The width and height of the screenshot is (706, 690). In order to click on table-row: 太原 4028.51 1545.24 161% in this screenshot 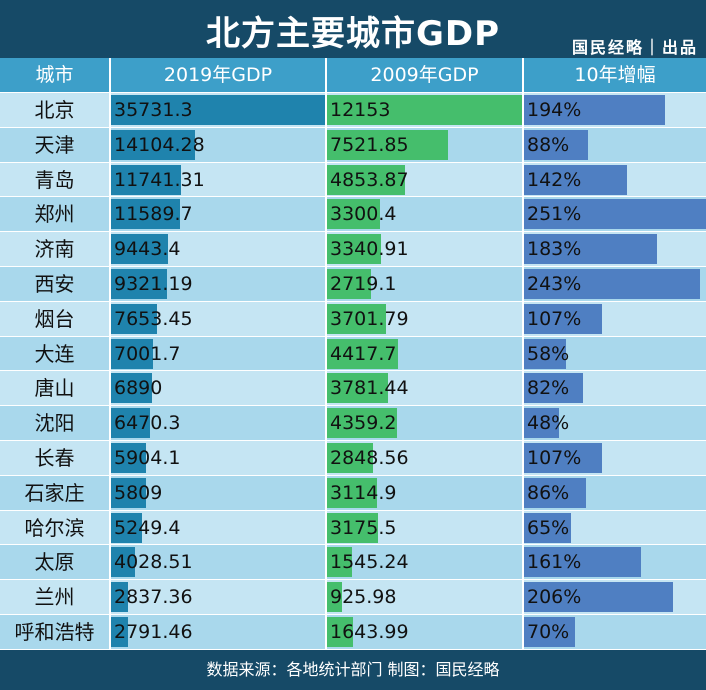, I will do `click(353, 562)`.